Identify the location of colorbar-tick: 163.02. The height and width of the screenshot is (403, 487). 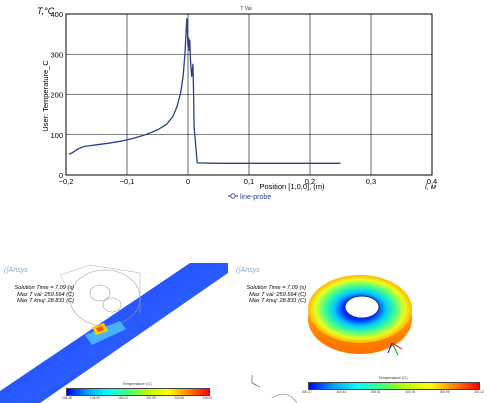
(123, 398).